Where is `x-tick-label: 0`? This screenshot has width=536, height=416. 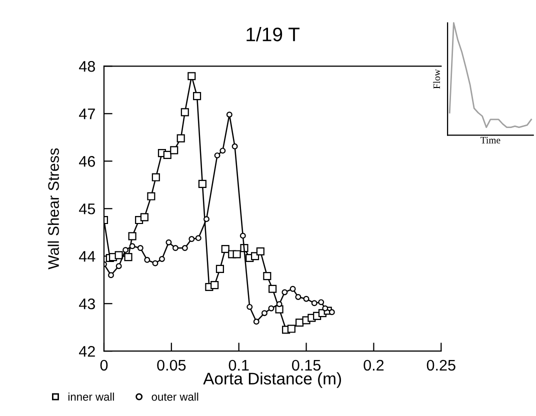
x-tick-label: 0 is located at coordinates (104, 365).